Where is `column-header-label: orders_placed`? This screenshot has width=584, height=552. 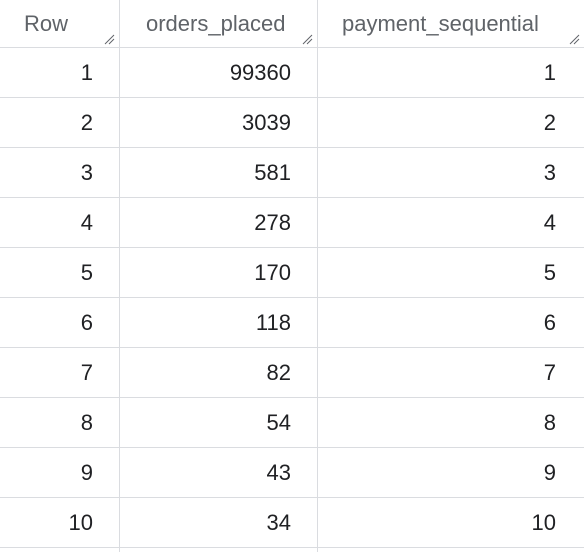 column-header-label: orders_placed is located at coordinates (216, 23).